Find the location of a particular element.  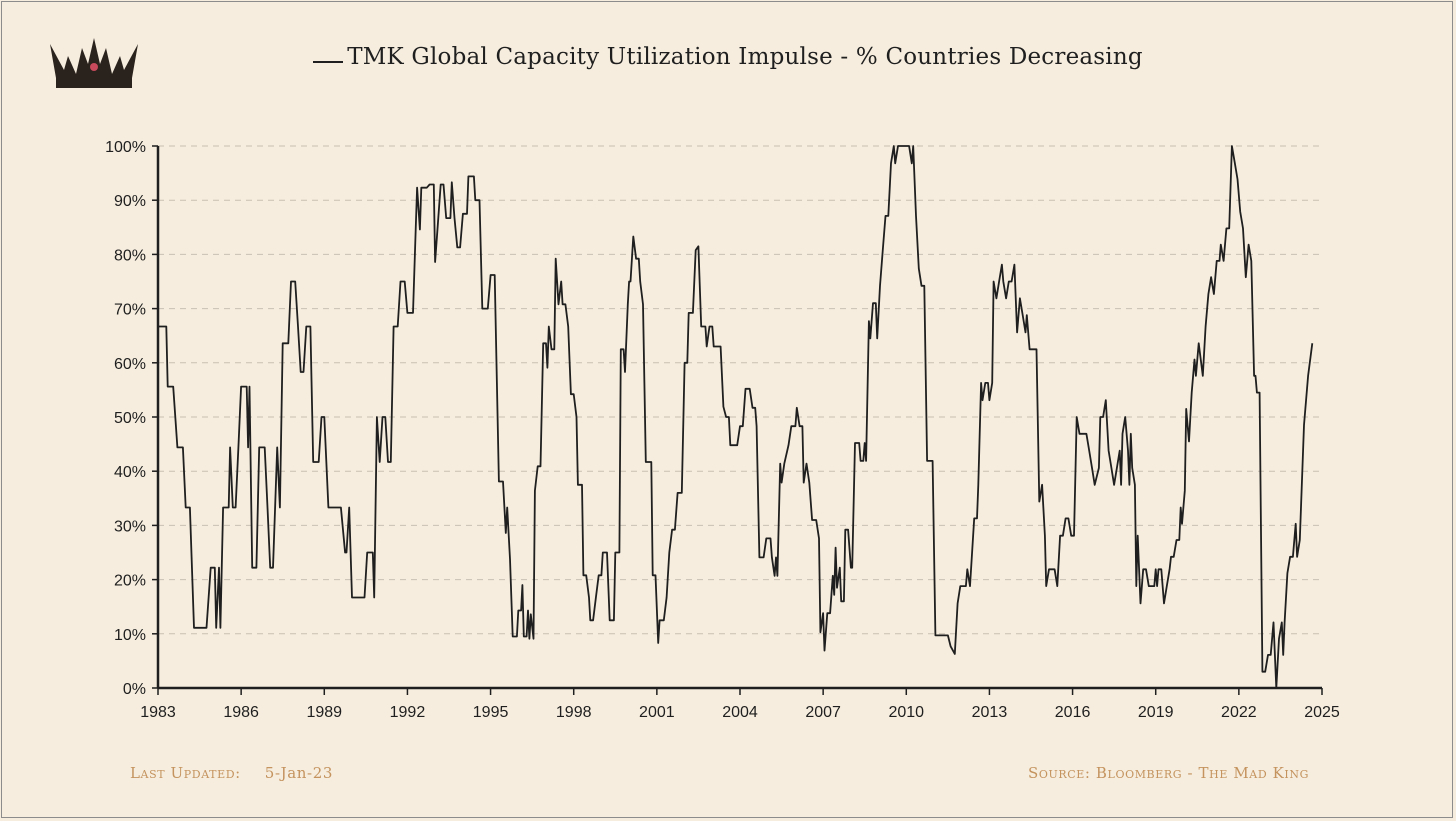

x-tick-label: 2022 is located at coordinates (1239, 712).